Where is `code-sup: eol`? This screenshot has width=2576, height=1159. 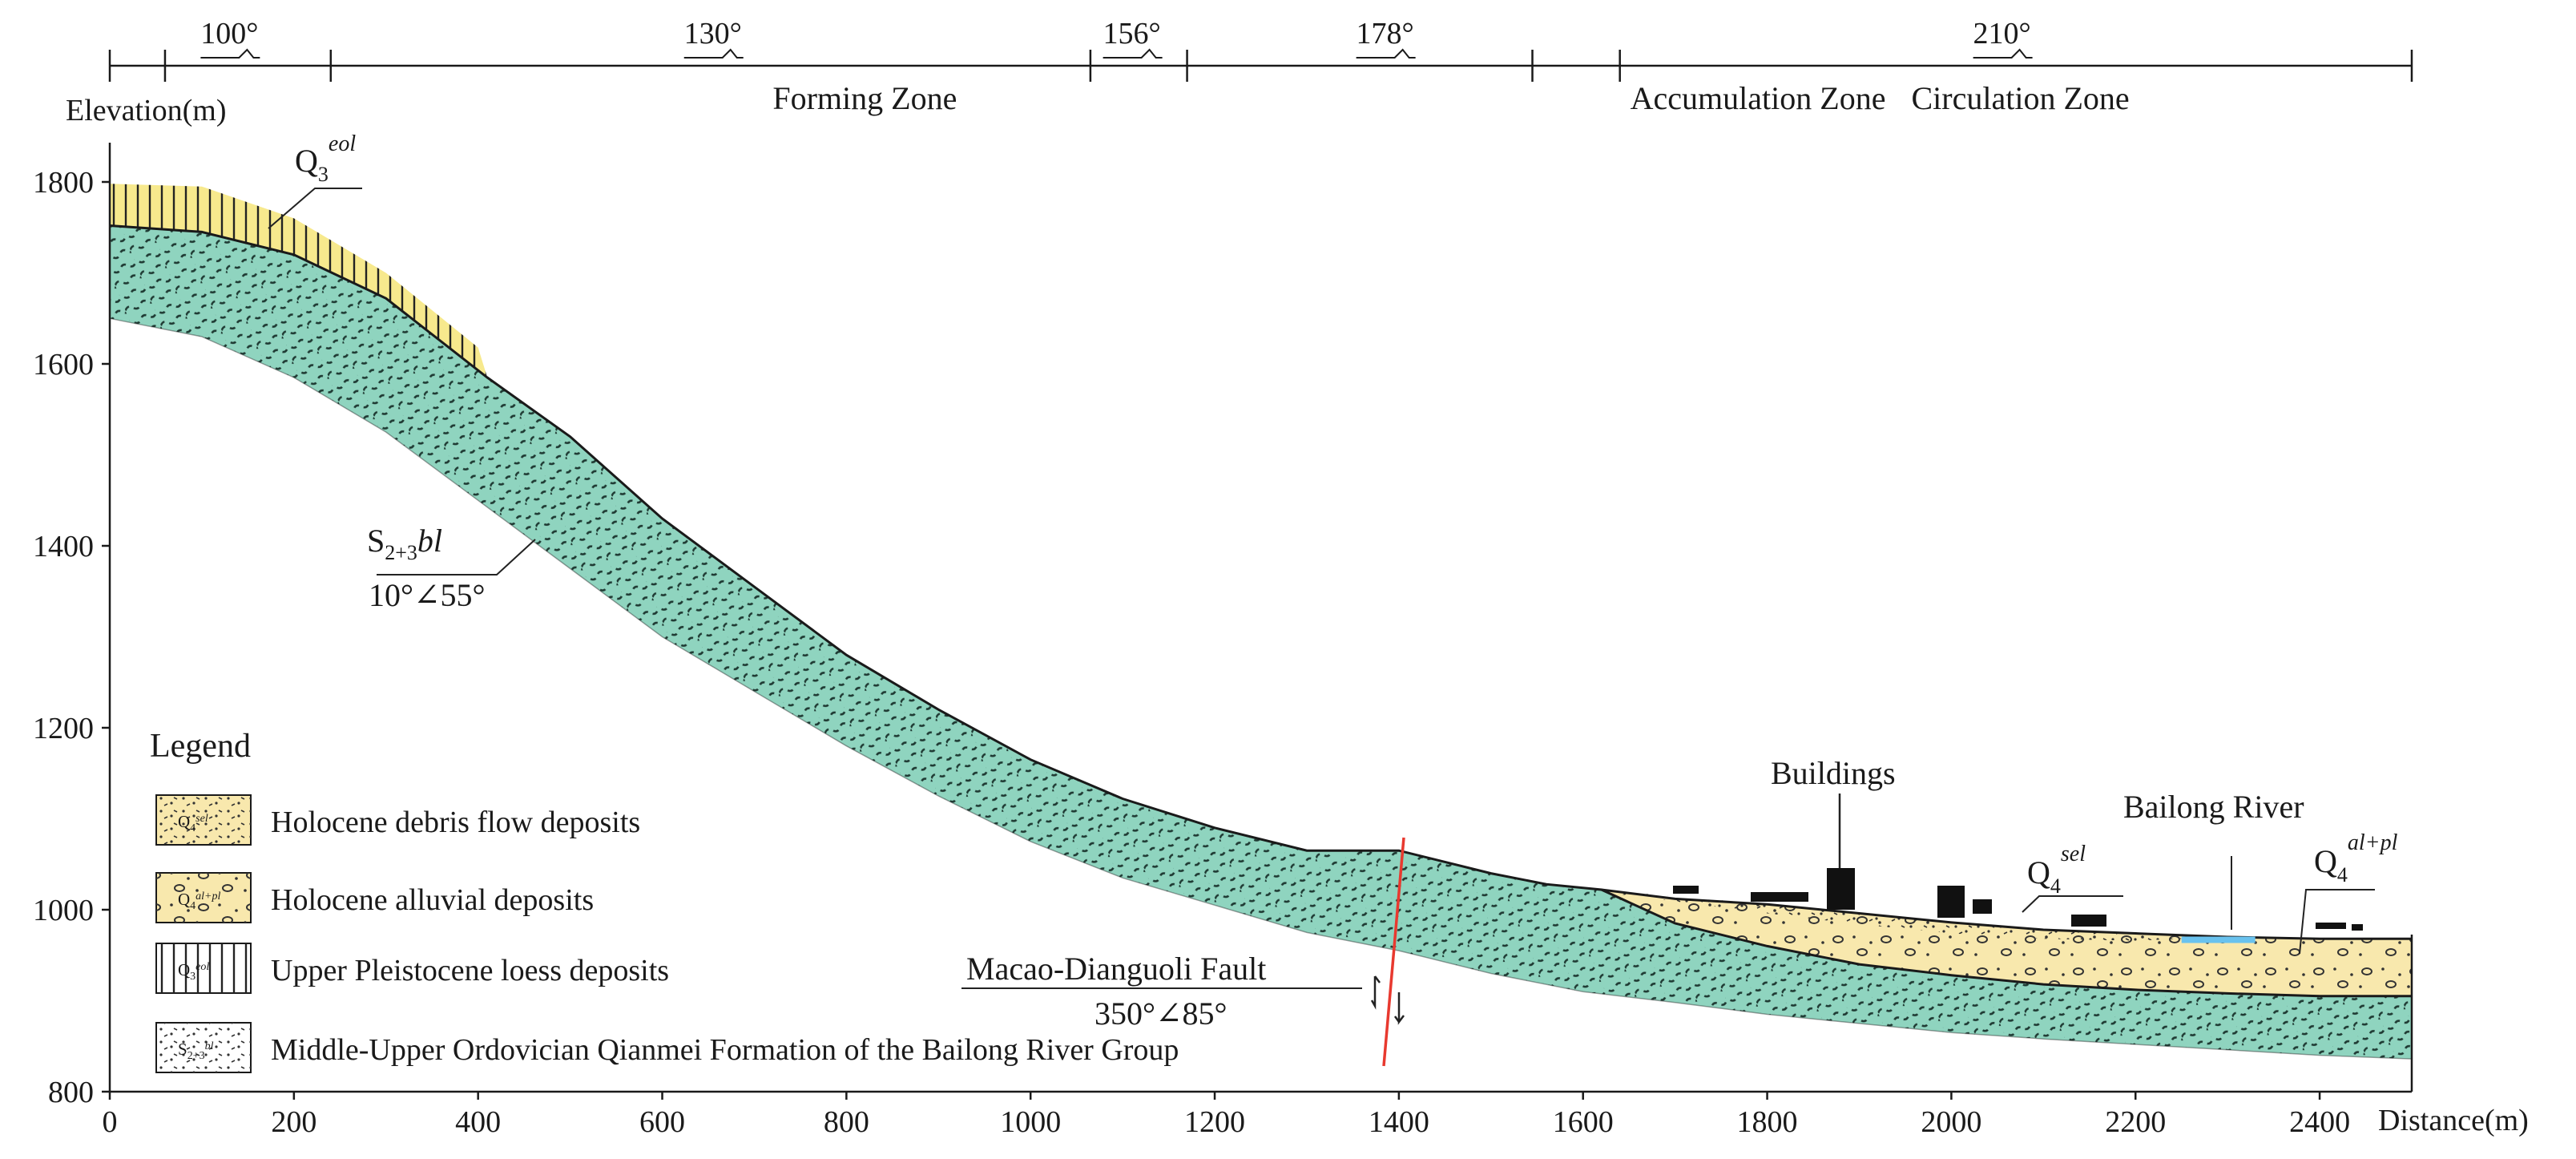
code-sup: eol is located at coordinates (202, 967).